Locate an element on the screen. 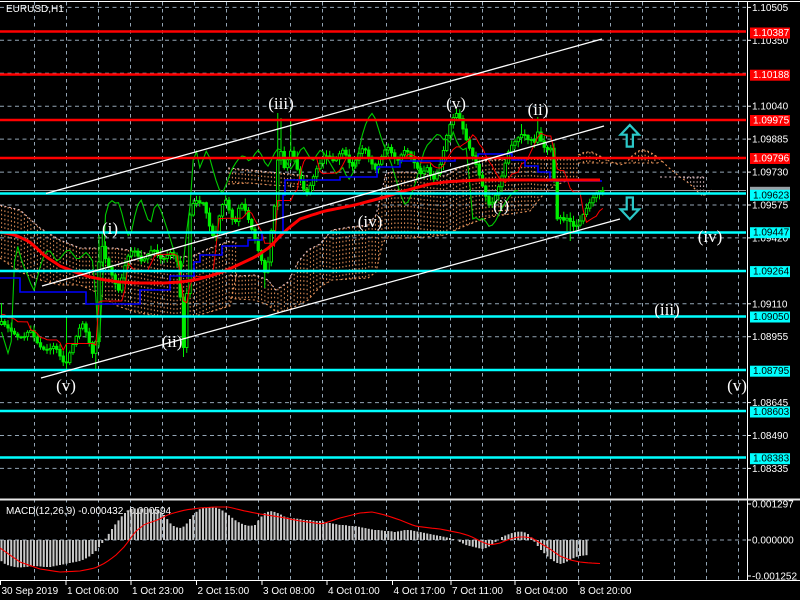 The width and height of the screenshot is (800, 600). svg-text: 2 Oct 15:00 is located at coordinates (224, 591).